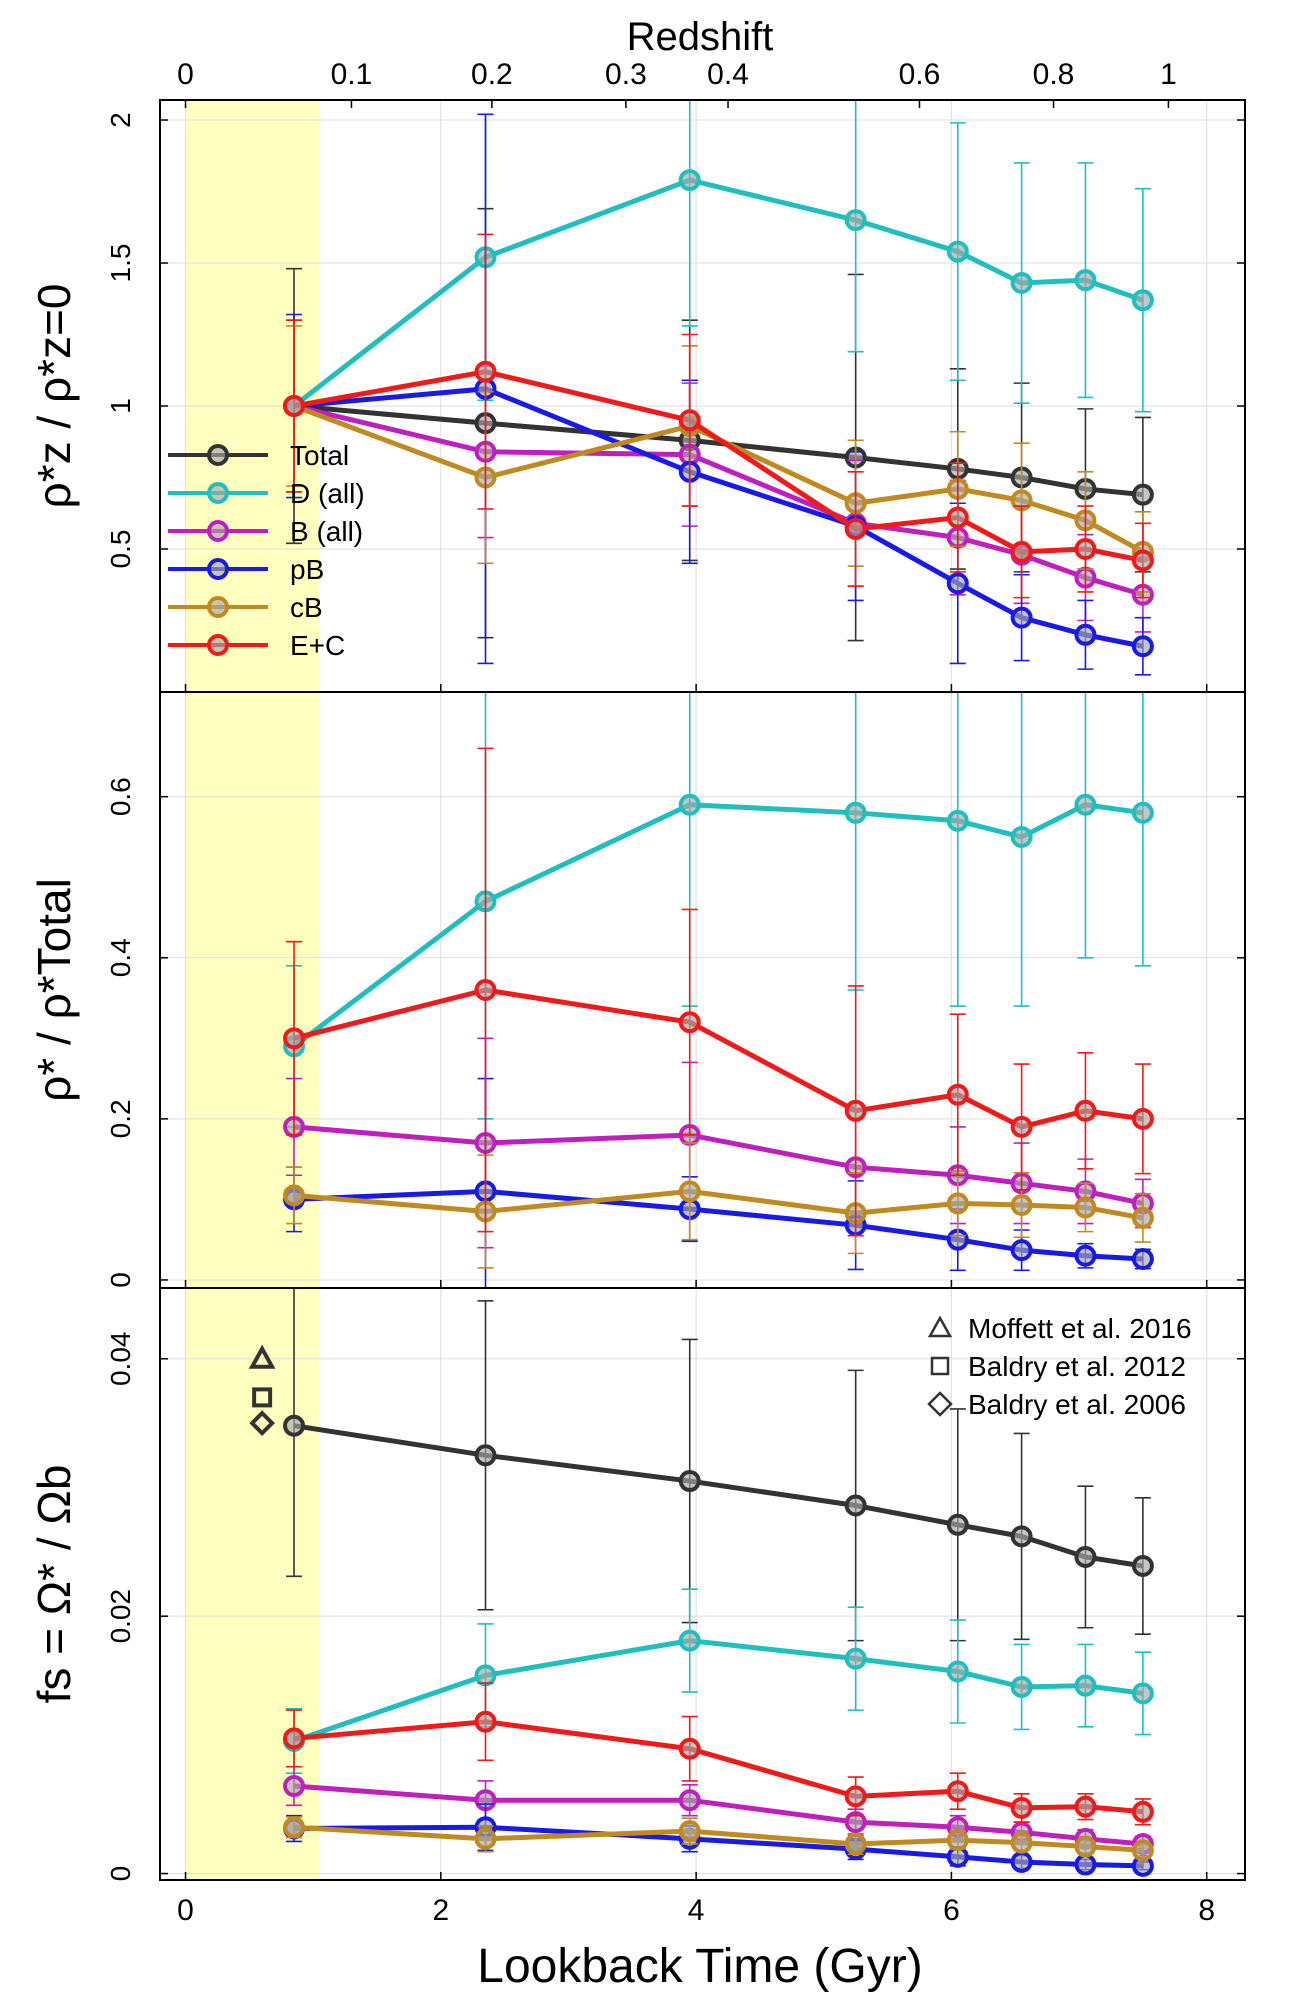 Image resolution: width=1300 pixels, height=2000 pixels. What do you see at coordinates (306, 607) in the screenshot?
I see `legend-label: cB` at bounding box center [306, 607].